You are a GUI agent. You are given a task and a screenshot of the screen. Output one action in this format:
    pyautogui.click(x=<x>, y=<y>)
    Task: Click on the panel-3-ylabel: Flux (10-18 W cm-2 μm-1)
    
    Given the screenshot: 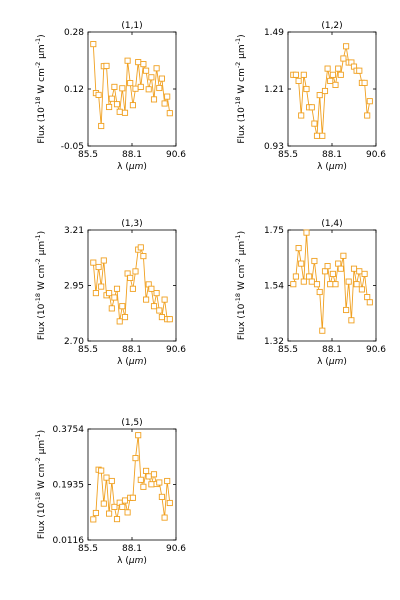 What is the action you would take?
    pyautogui.click(x=40, y=285)
    